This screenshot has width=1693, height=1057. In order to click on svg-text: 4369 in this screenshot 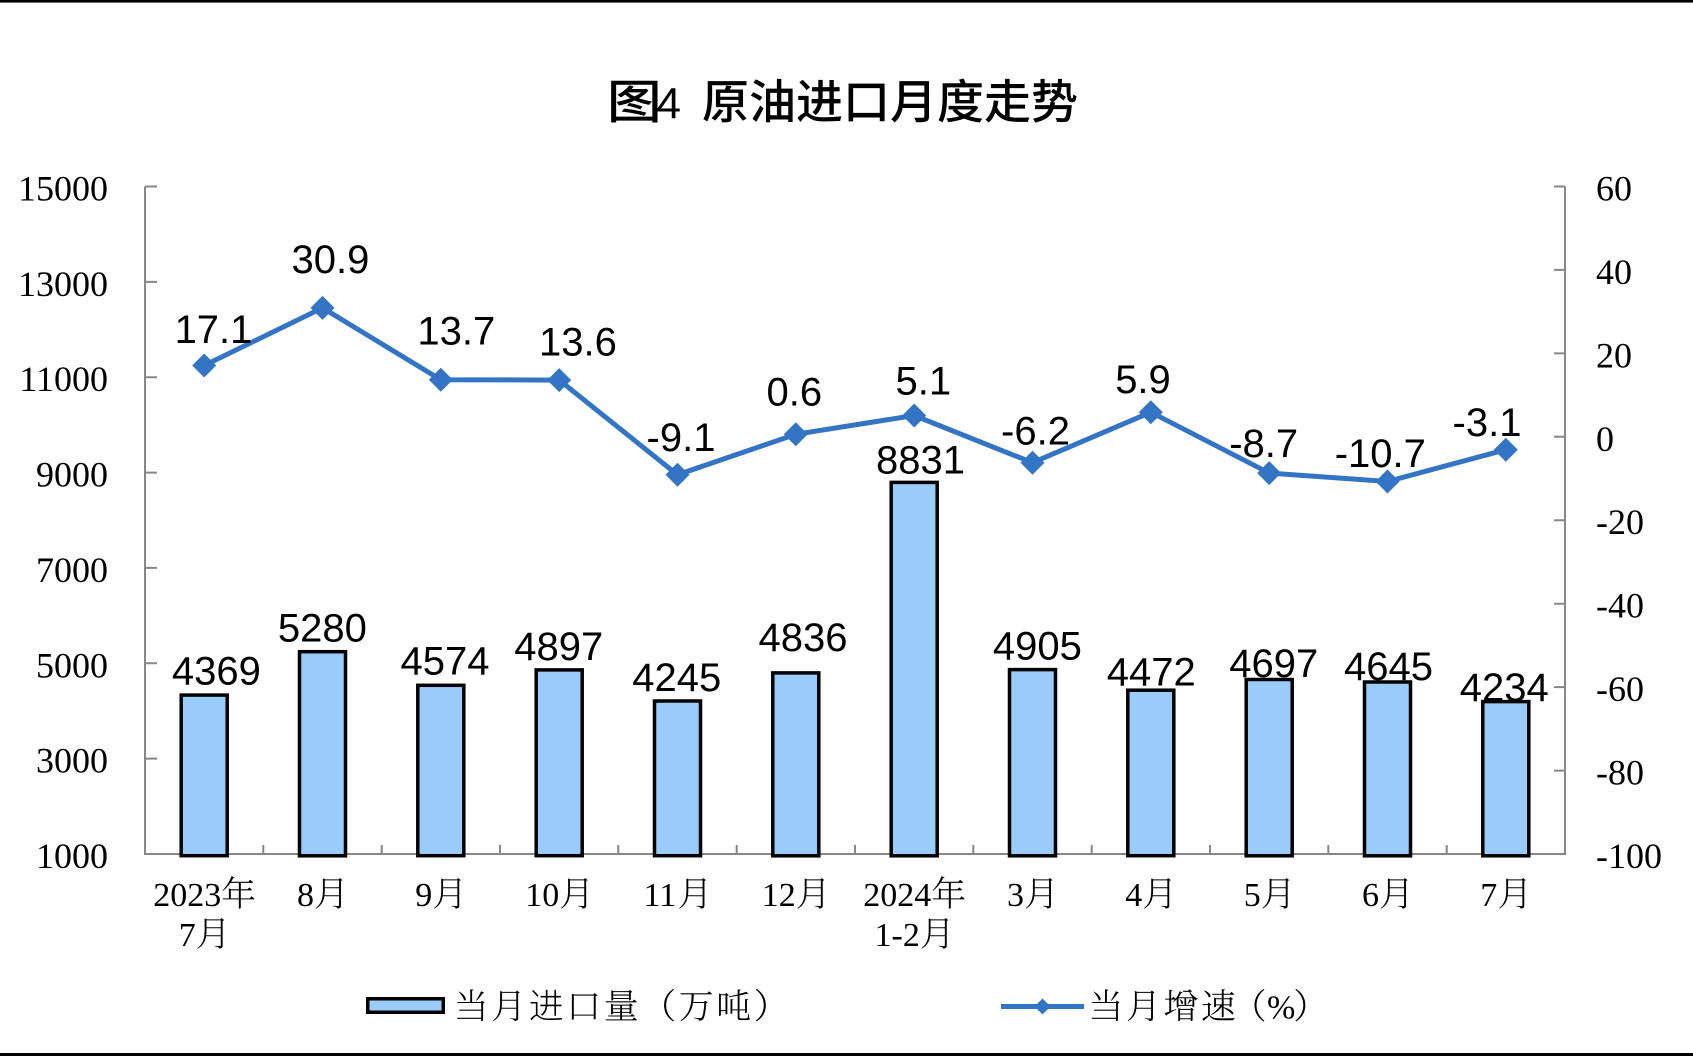, I will do `click(216, 671)`.